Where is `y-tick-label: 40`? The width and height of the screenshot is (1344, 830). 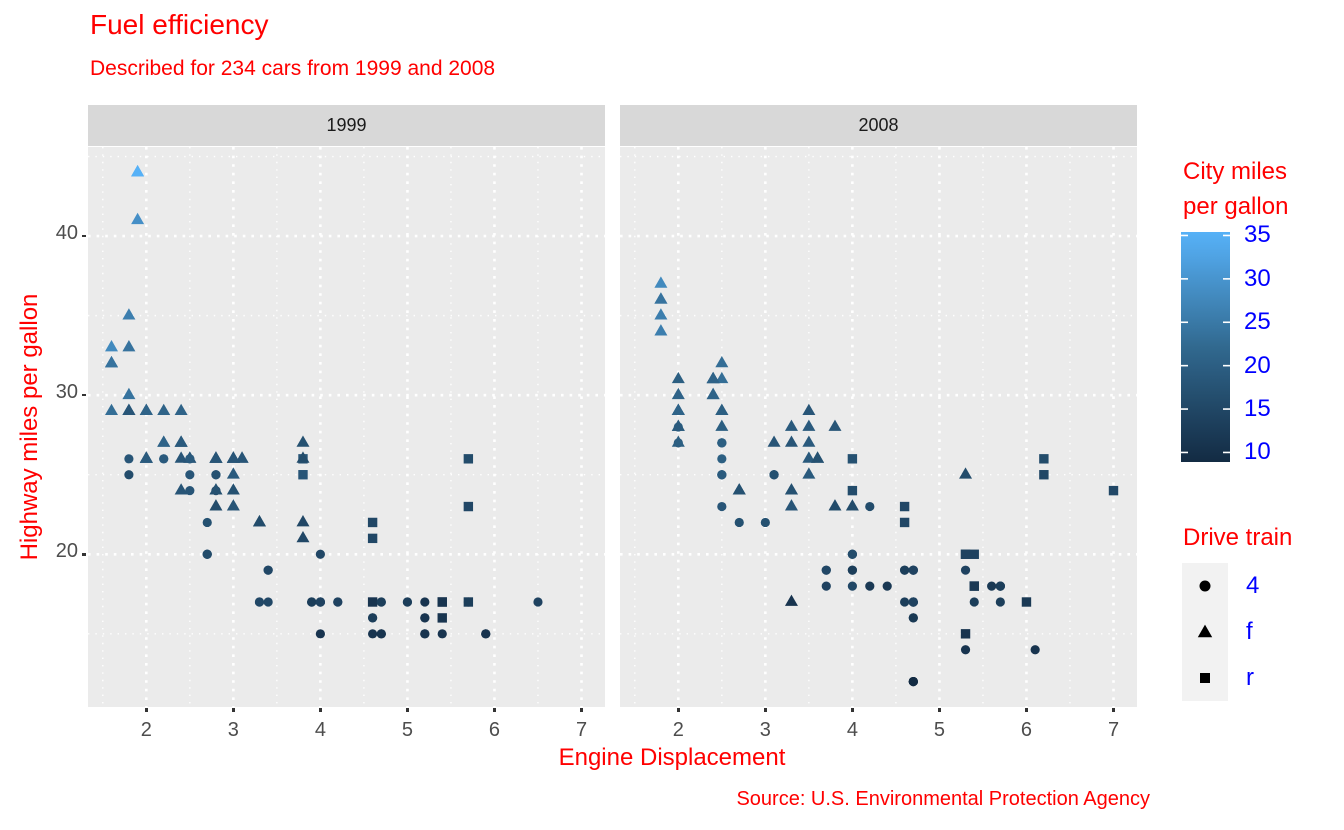
y-tick-label: 40 is located at coordinates (66, 233).